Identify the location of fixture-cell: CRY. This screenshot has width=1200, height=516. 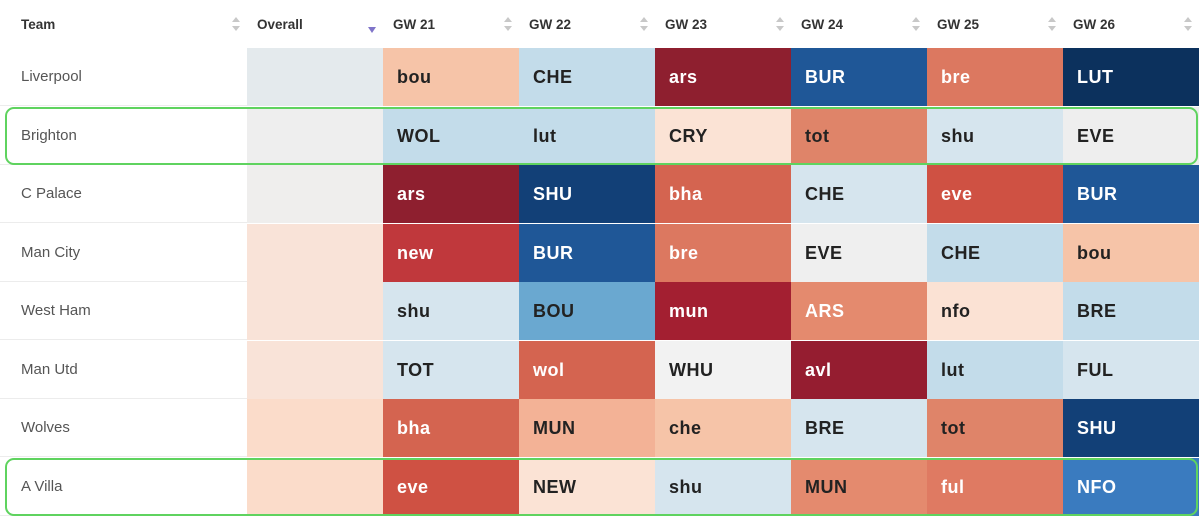
(723, 135).